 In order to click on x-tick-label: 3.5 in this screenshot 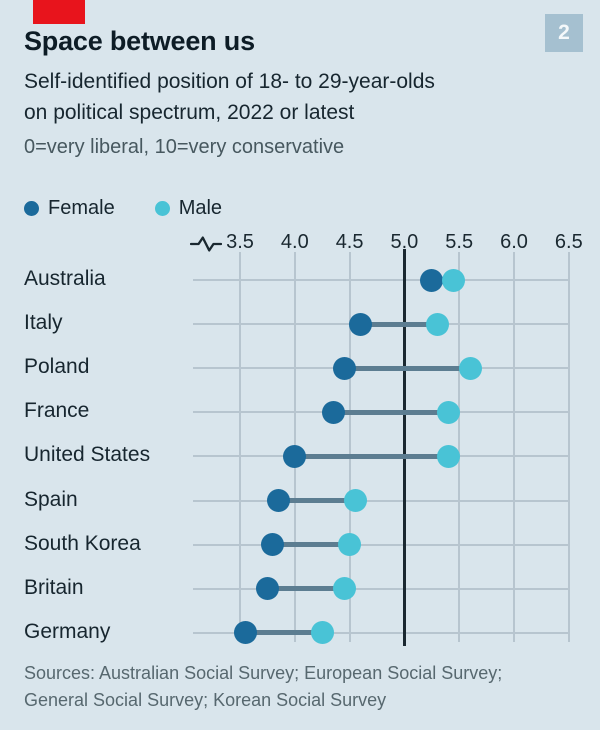, I will do `click(240, 242)`.